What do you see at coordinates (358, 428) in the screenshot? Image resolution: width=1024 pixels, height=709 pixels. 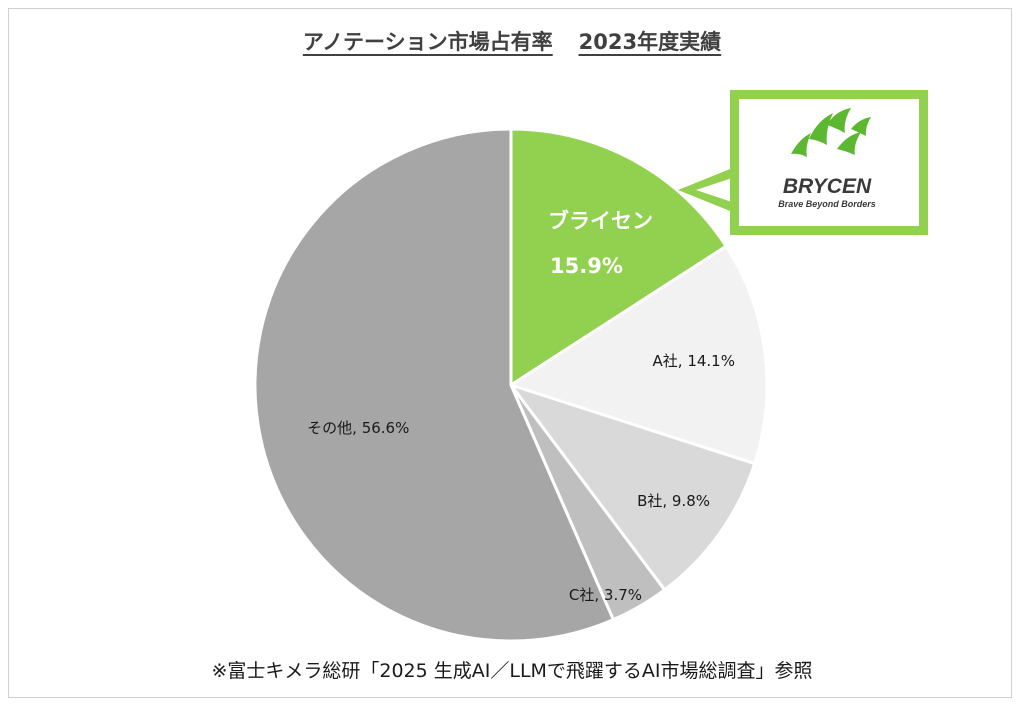 I see `slice-label: その他, 56.6%` at bounding box center [358, 428].